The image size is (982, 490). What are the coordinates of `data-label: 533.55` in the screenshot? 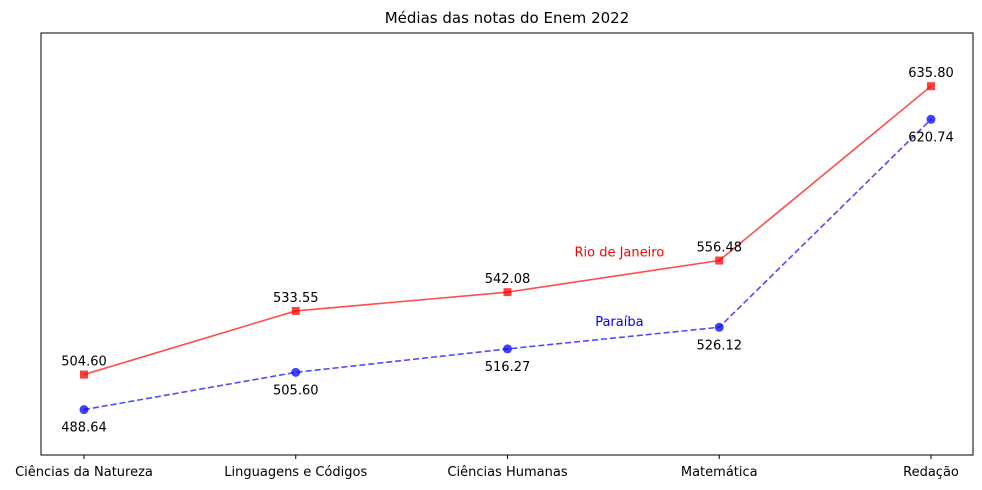 It's located at (296, 298).